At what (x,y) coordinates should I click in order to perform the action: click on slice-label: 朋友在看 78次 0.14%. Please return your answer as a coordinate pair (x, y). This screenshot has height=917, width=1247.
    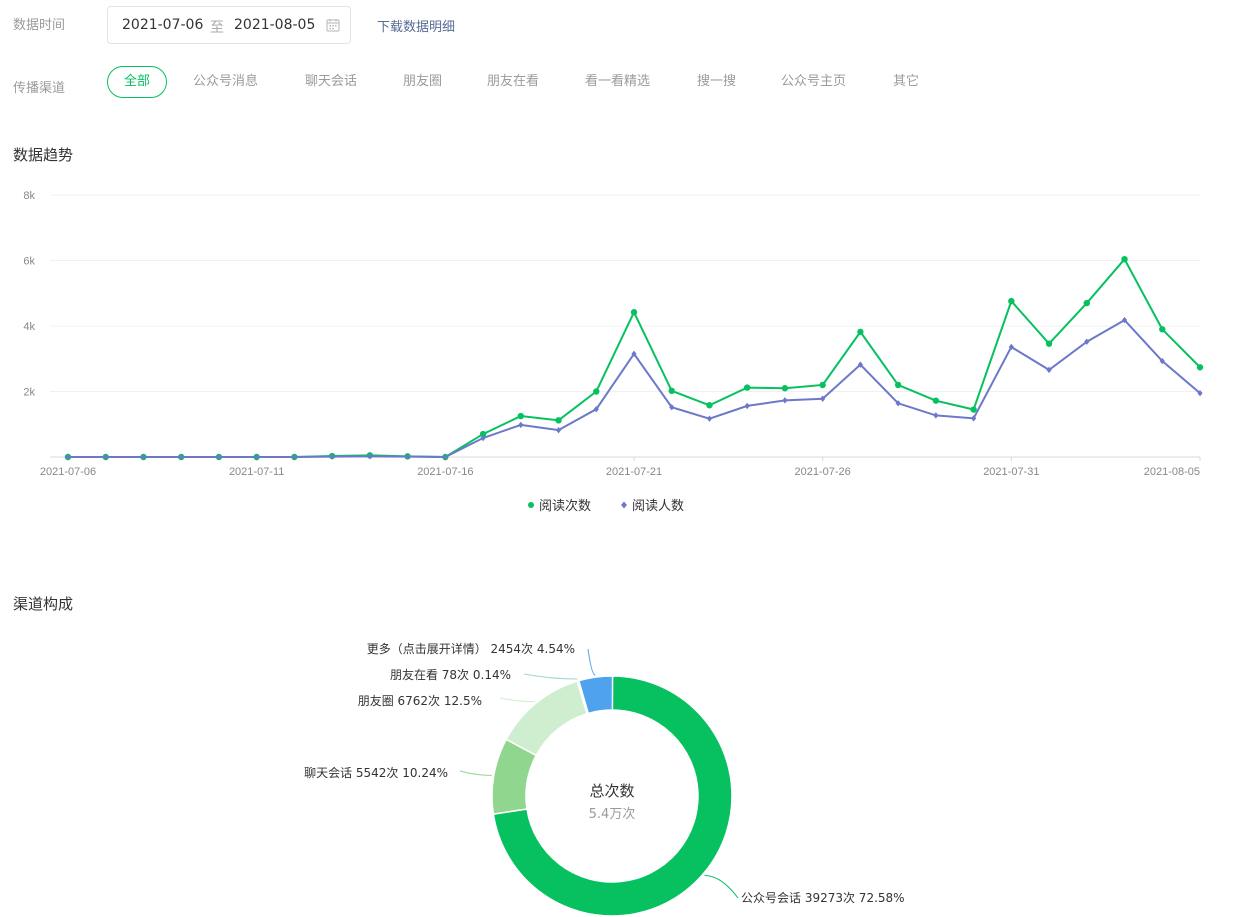
    Looking at the image, I should click on (450, 675).